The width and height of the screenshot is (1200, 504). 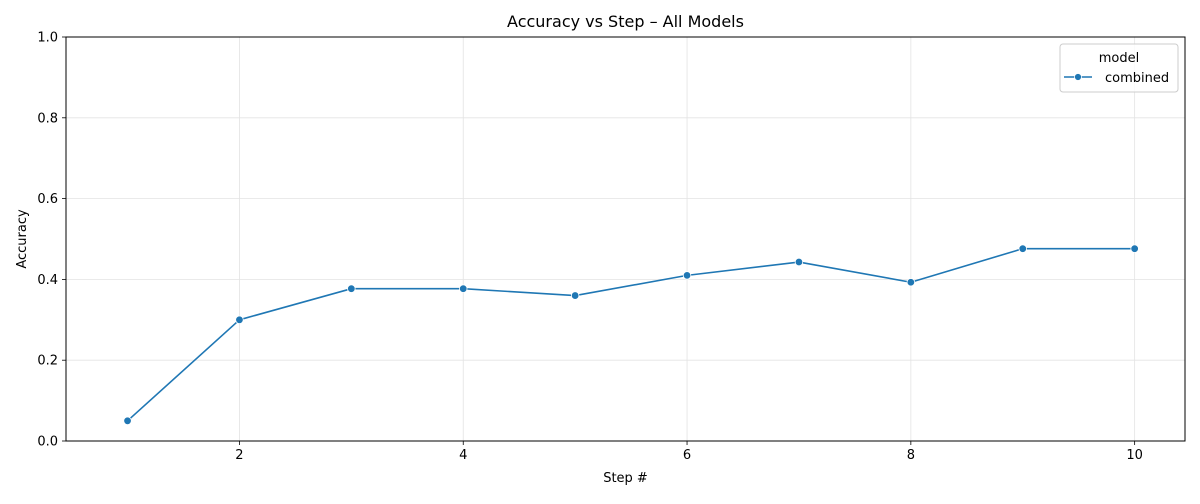 I want to click on legend-series-marker, so click(x=1078, y=77).